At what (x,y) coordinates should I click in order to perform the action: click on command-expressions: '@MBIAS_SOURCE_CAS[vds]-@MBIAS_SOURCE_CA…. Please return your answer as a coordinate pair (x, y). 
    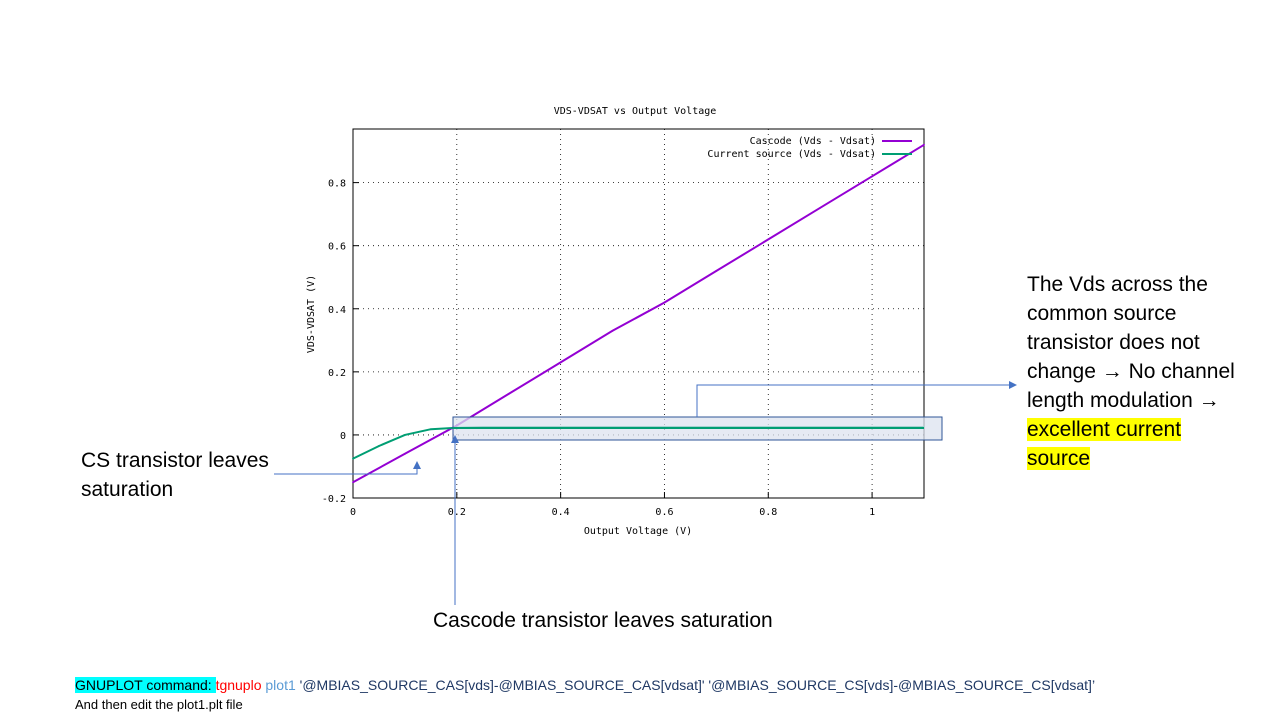
    Looking at the image, I should click on (697, 685).